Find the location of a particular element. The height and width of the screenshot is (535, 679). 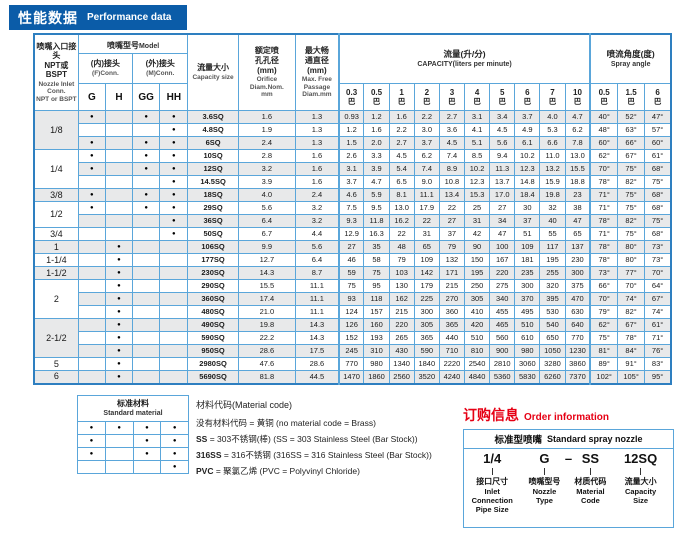

spray-angle-cell: 105° is located at coordinates (631, 377).